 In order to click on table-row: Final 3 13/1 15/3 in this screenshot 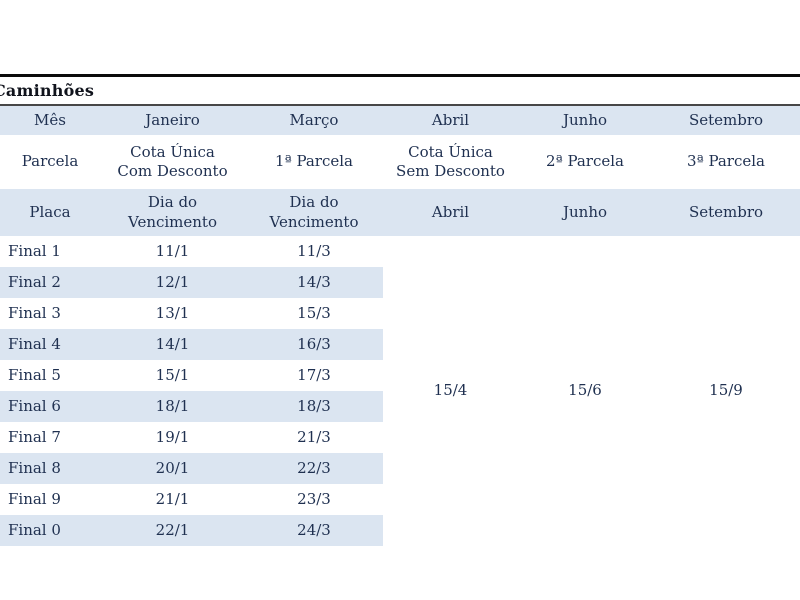, I will do `click(400, 313)`.